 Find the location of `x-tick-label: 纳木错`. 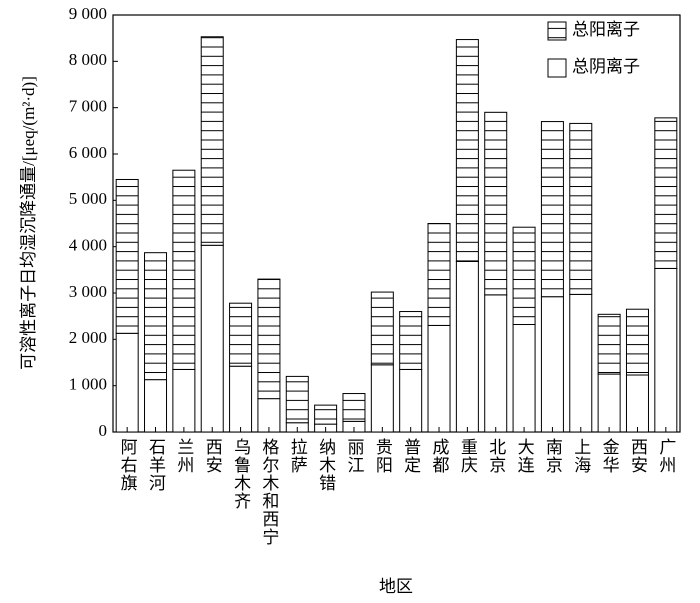

x-tick-label: 纳木错 is located at coordinates (326, 465).